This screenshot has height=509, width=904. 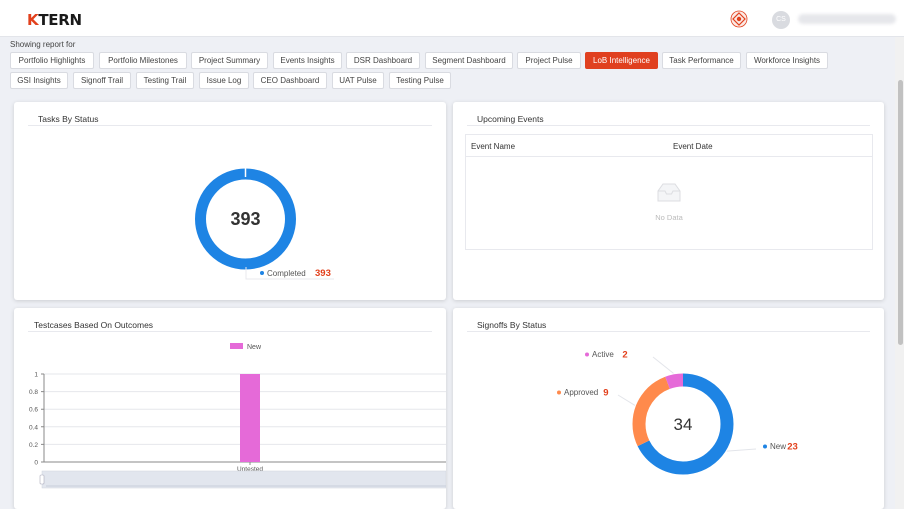 What do you see at coordinates (250, 418) in the screenshot?
I see `bar-new-untested` at bounding box center [250, 418].